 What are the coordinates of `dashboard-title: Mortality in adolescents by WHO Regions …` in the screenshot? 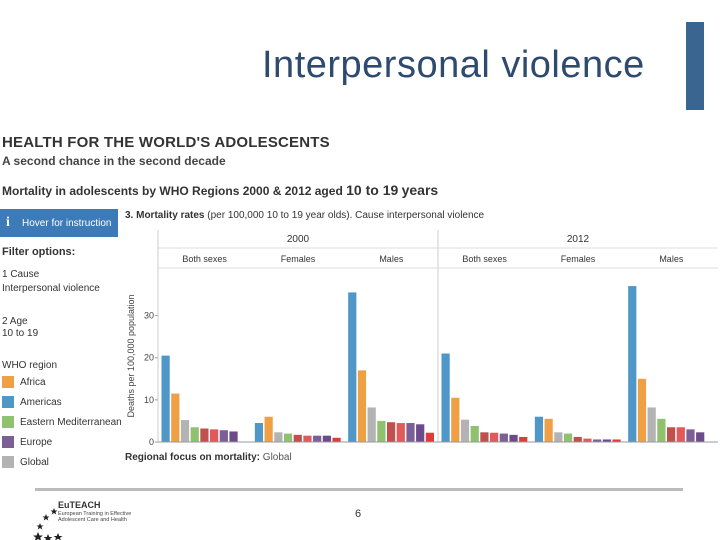 It's located at (220, 190).